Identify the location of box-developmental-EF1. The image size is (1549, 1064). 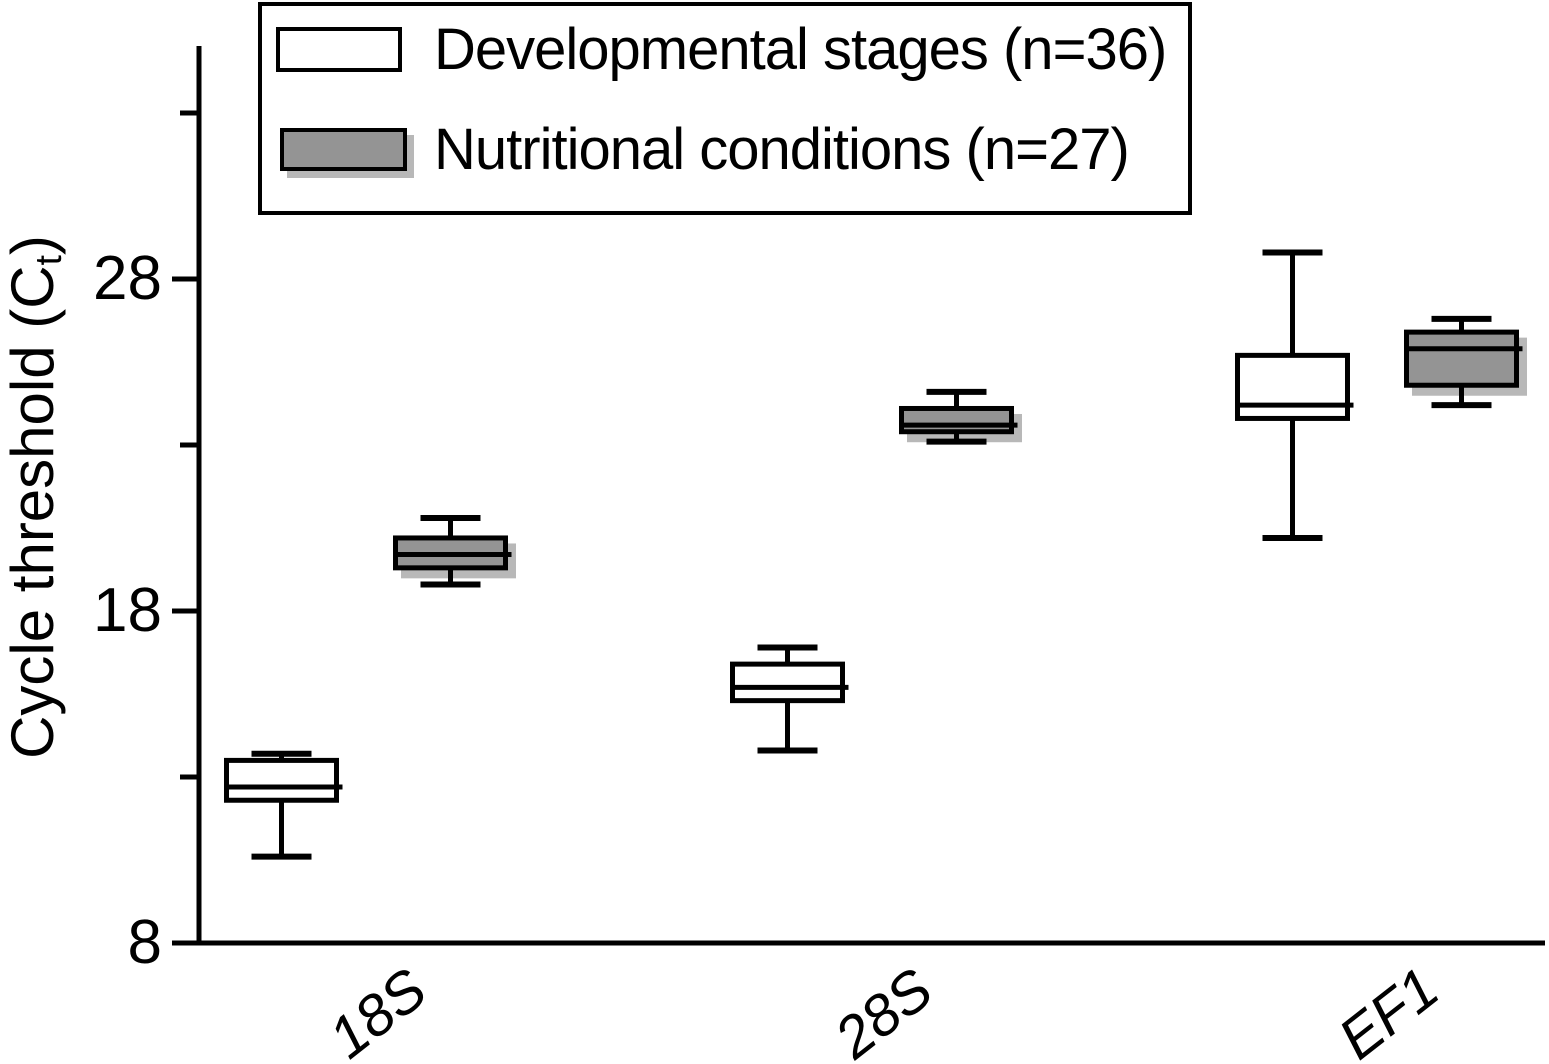
(1292, 386).